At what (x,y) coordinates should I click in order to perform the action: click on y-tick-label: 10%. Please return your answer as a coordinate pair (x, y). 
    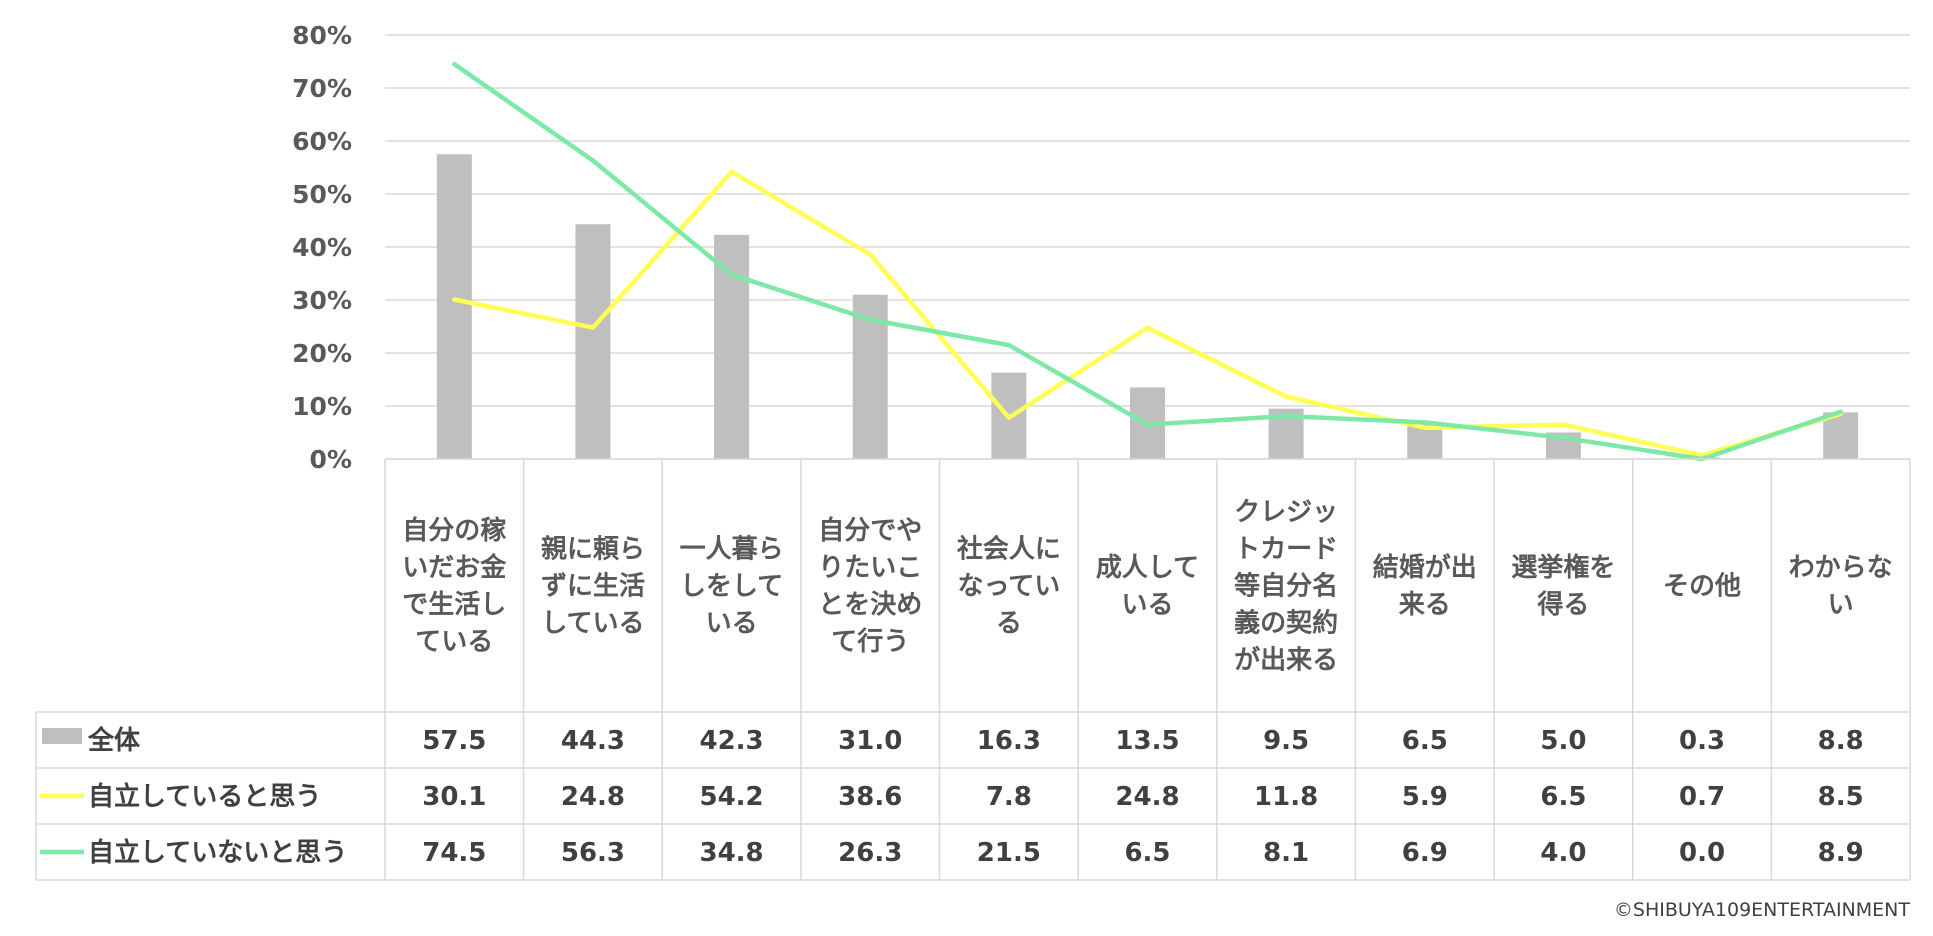
    Looking at the image, I should click on (322, 406).